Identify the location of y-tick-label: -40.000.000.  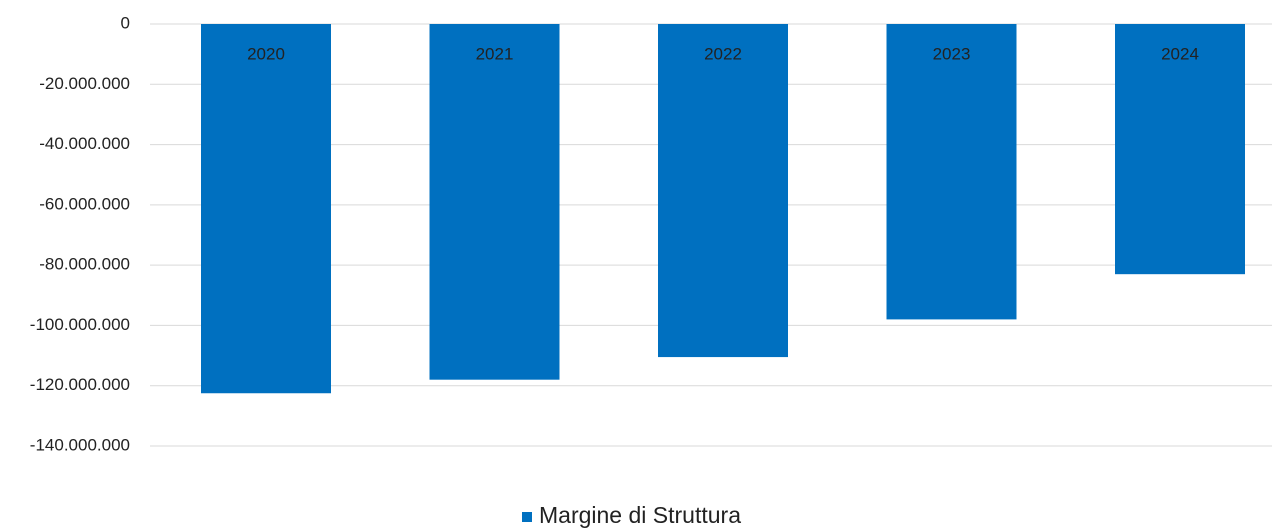
(84, 143).